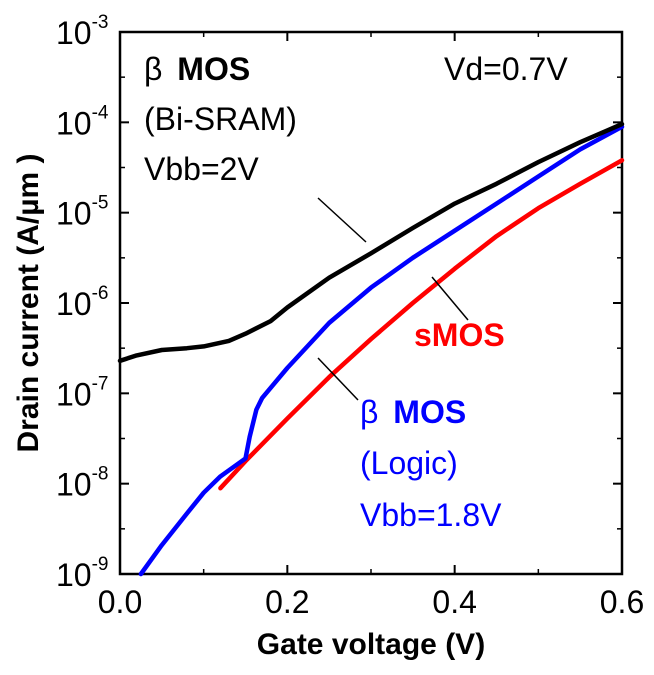 Image resolution: width=654 pixels, height=675 pixels. I want to click on y-tick-exponent: -4, so click(100, 112).